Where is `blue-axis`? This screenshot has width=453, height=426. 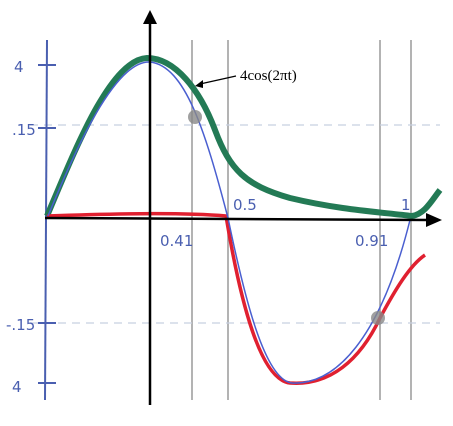
blue-axis is located at coordinates (46, 220).